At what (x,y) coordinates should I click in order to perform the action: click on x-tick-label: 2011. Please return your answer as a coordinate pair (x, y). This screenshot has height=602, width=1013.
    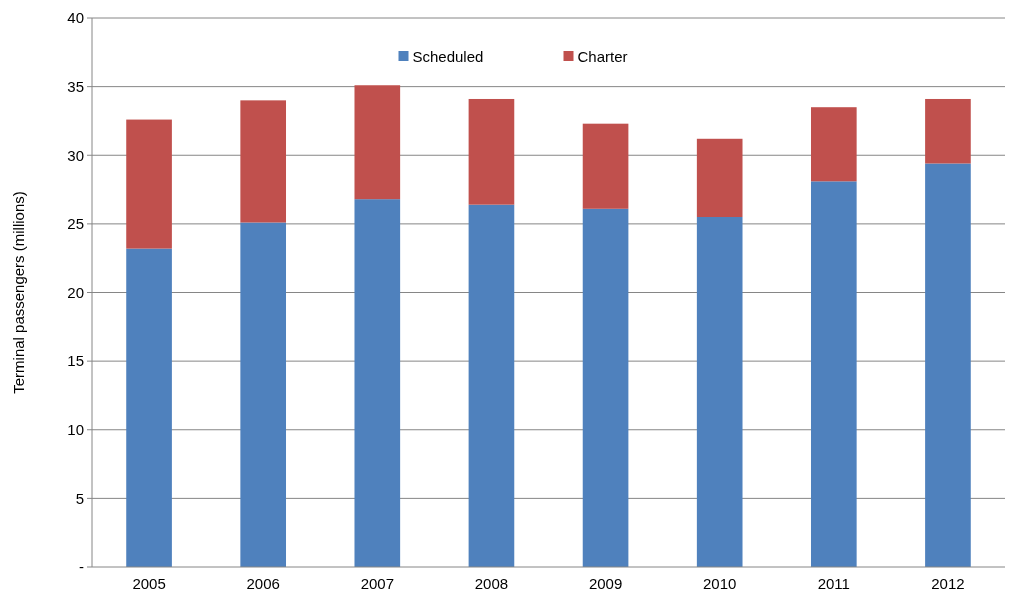
    Looking at the image, I should click on (833, 583).